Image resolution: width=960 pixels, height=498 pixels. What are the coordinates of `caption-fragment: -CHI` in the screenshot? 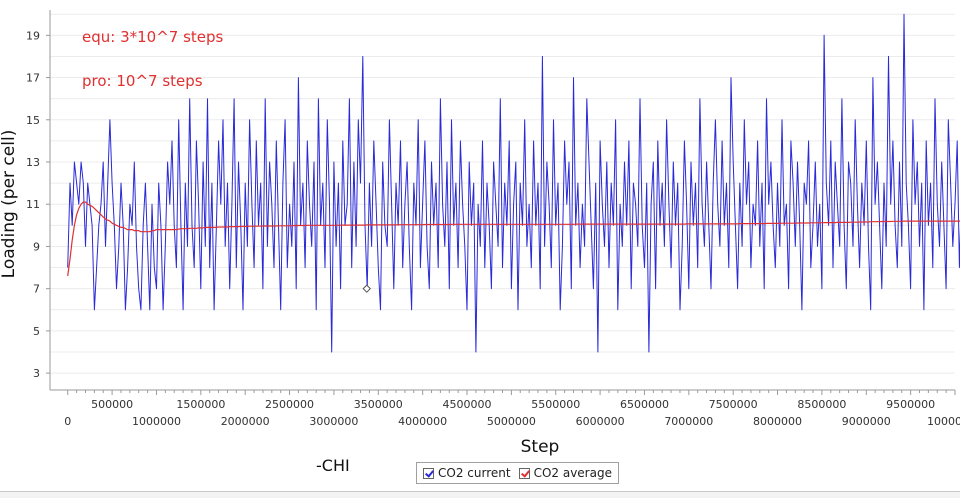 It's located at (333, 465).